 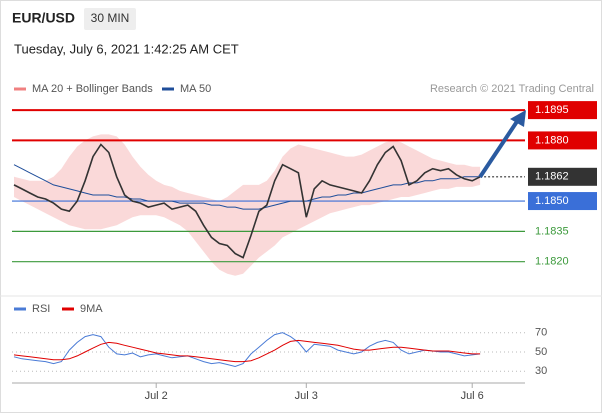 I want to click on y-tick-label: 70, so click(x=541, y=333).